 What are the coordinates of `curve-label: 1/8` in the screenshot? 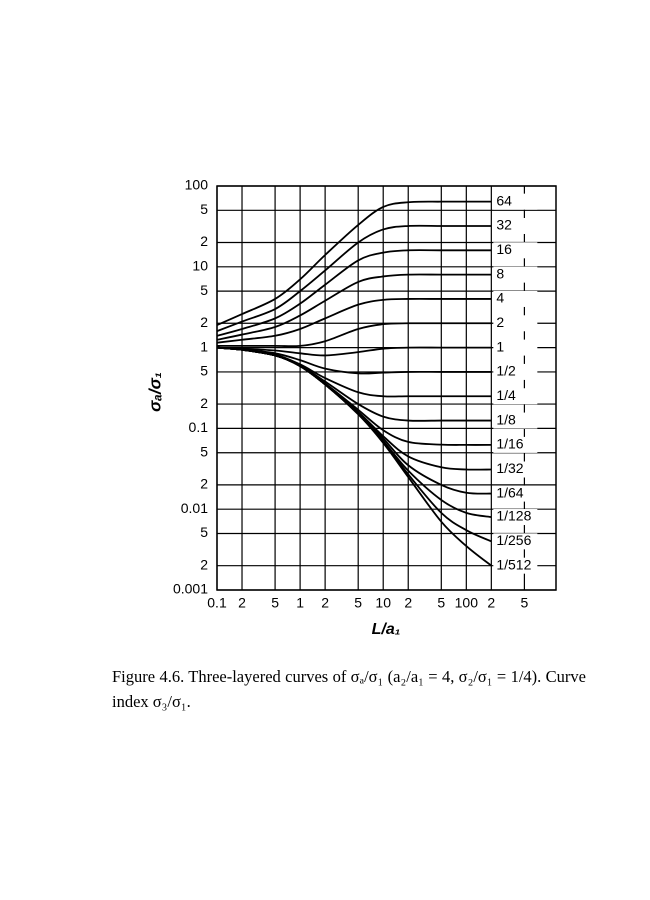 It's located at (506, 419).